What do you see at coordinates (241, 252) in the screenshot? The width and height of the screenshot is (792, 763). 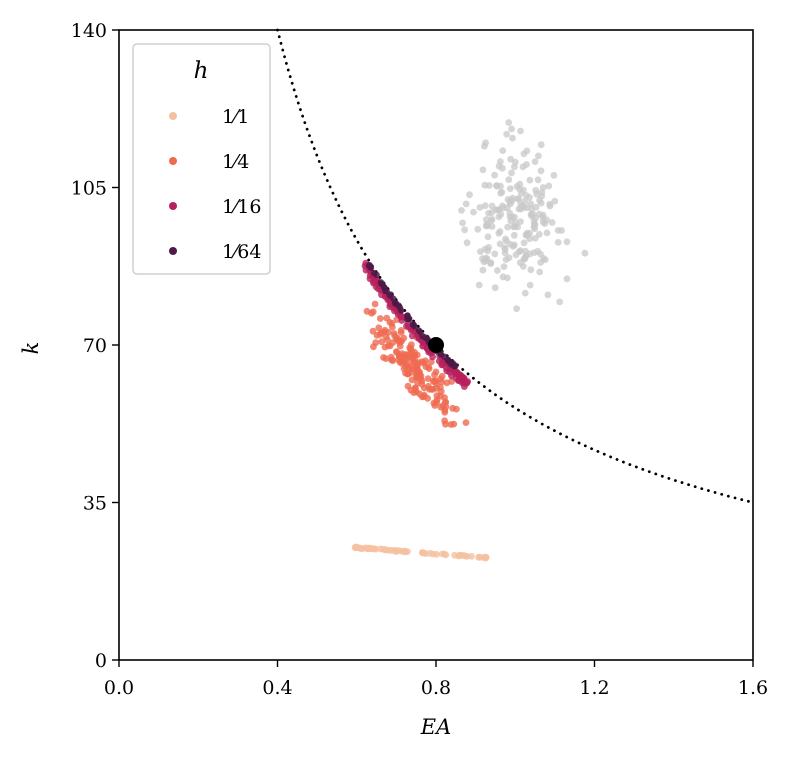 I see `legend-label: 1⁄64` at bounding box center [241, 252].